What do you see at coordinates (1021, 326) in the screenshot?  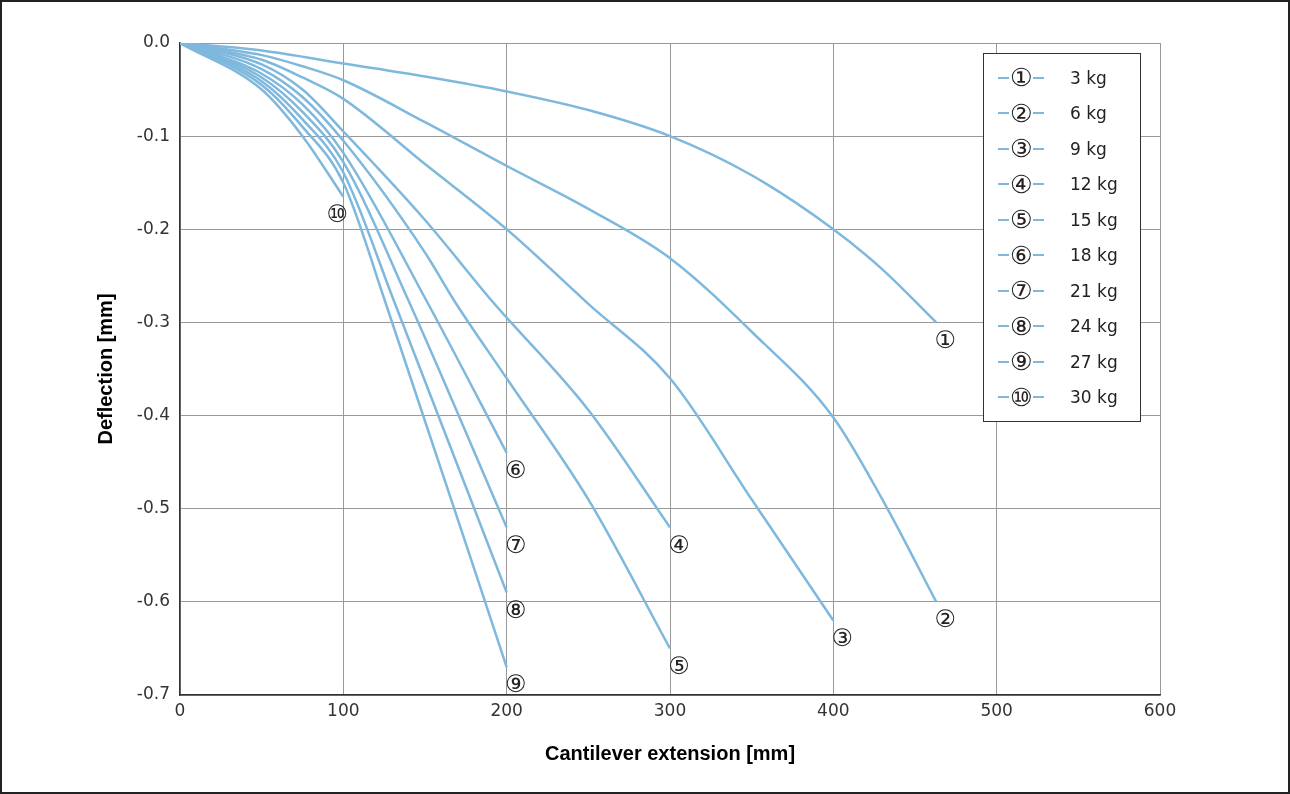 I see `text: ⑧` at bounding box center [1021, 326].